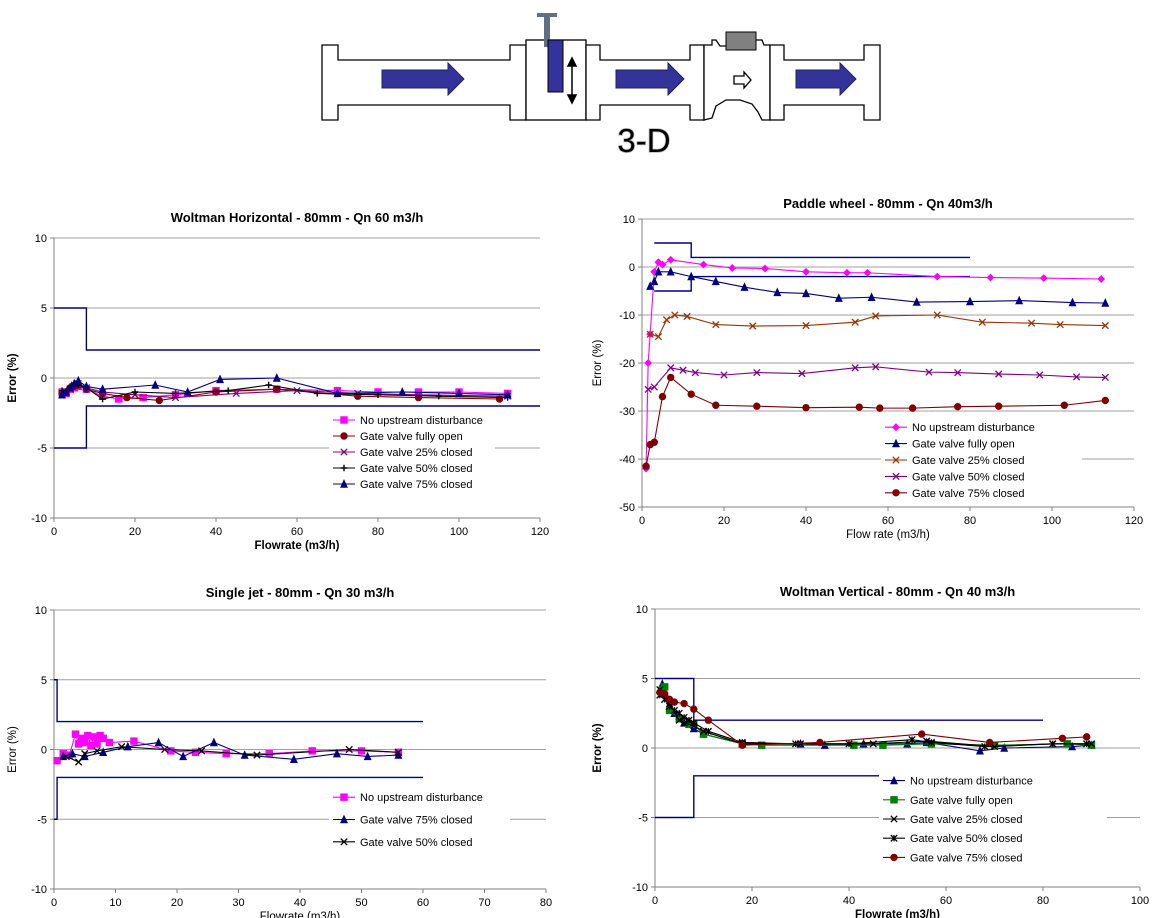 This screenshot has width=1160, height=918. I want to click on legend-label: Gate valve 25% closed, so click(968, 461).